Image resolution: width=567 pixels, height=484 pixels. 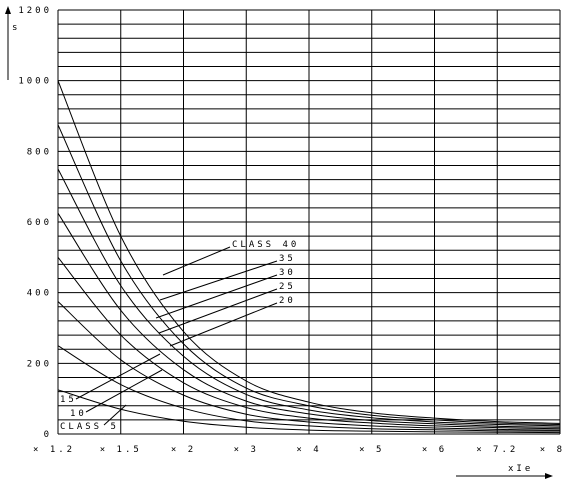 What do you see at coordinates (287, 273) in the screenshot?
I see `series-label: 30` at bounding box center [287, 273].